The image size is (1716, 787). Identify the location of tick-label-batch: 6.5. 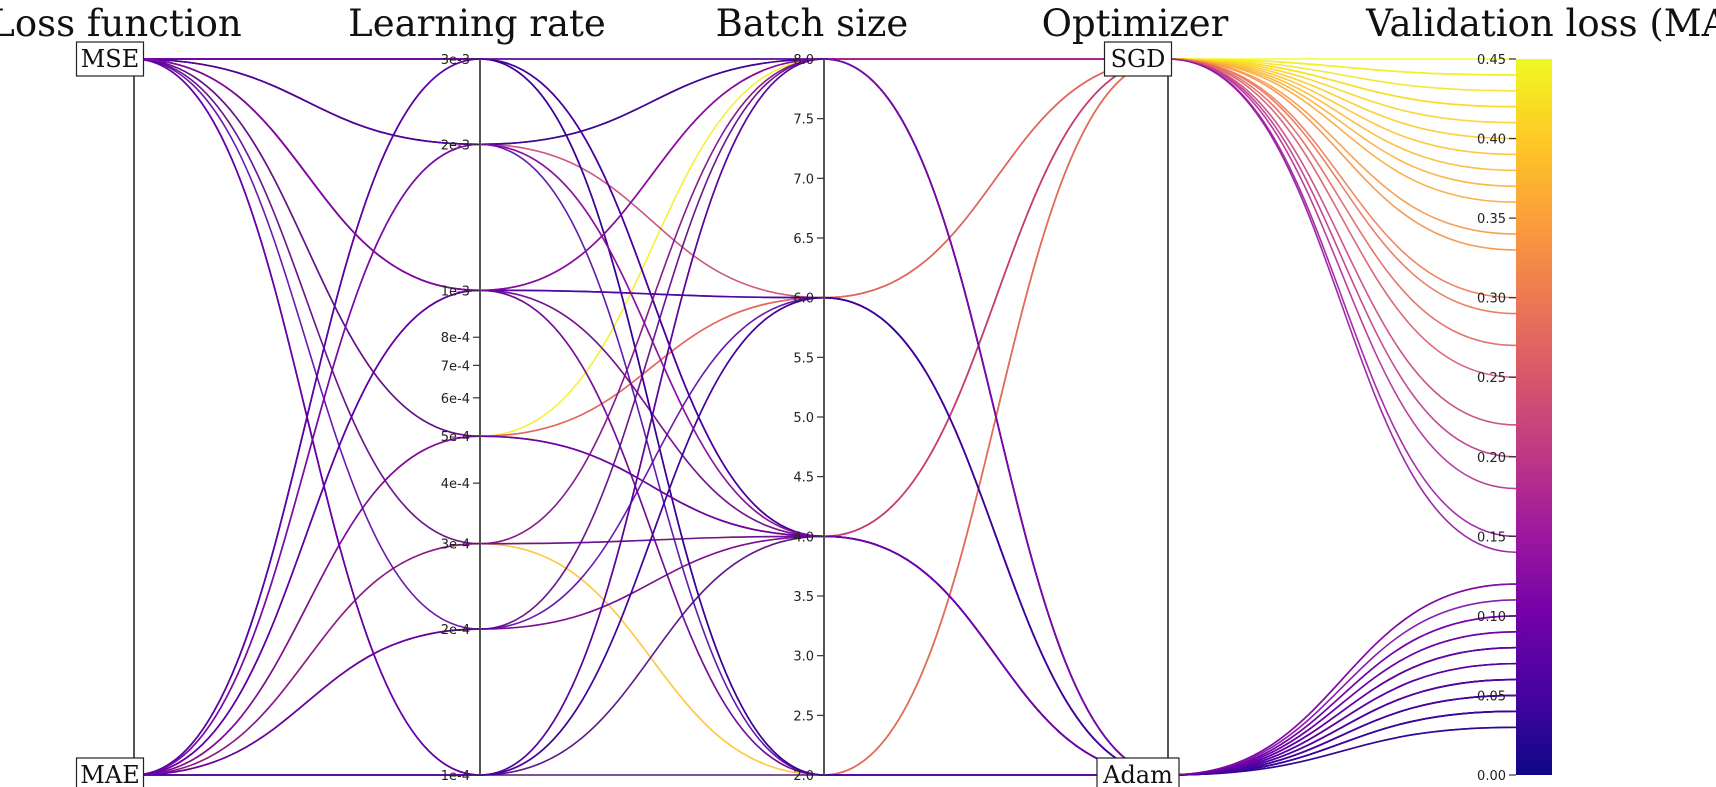
(803, 239).